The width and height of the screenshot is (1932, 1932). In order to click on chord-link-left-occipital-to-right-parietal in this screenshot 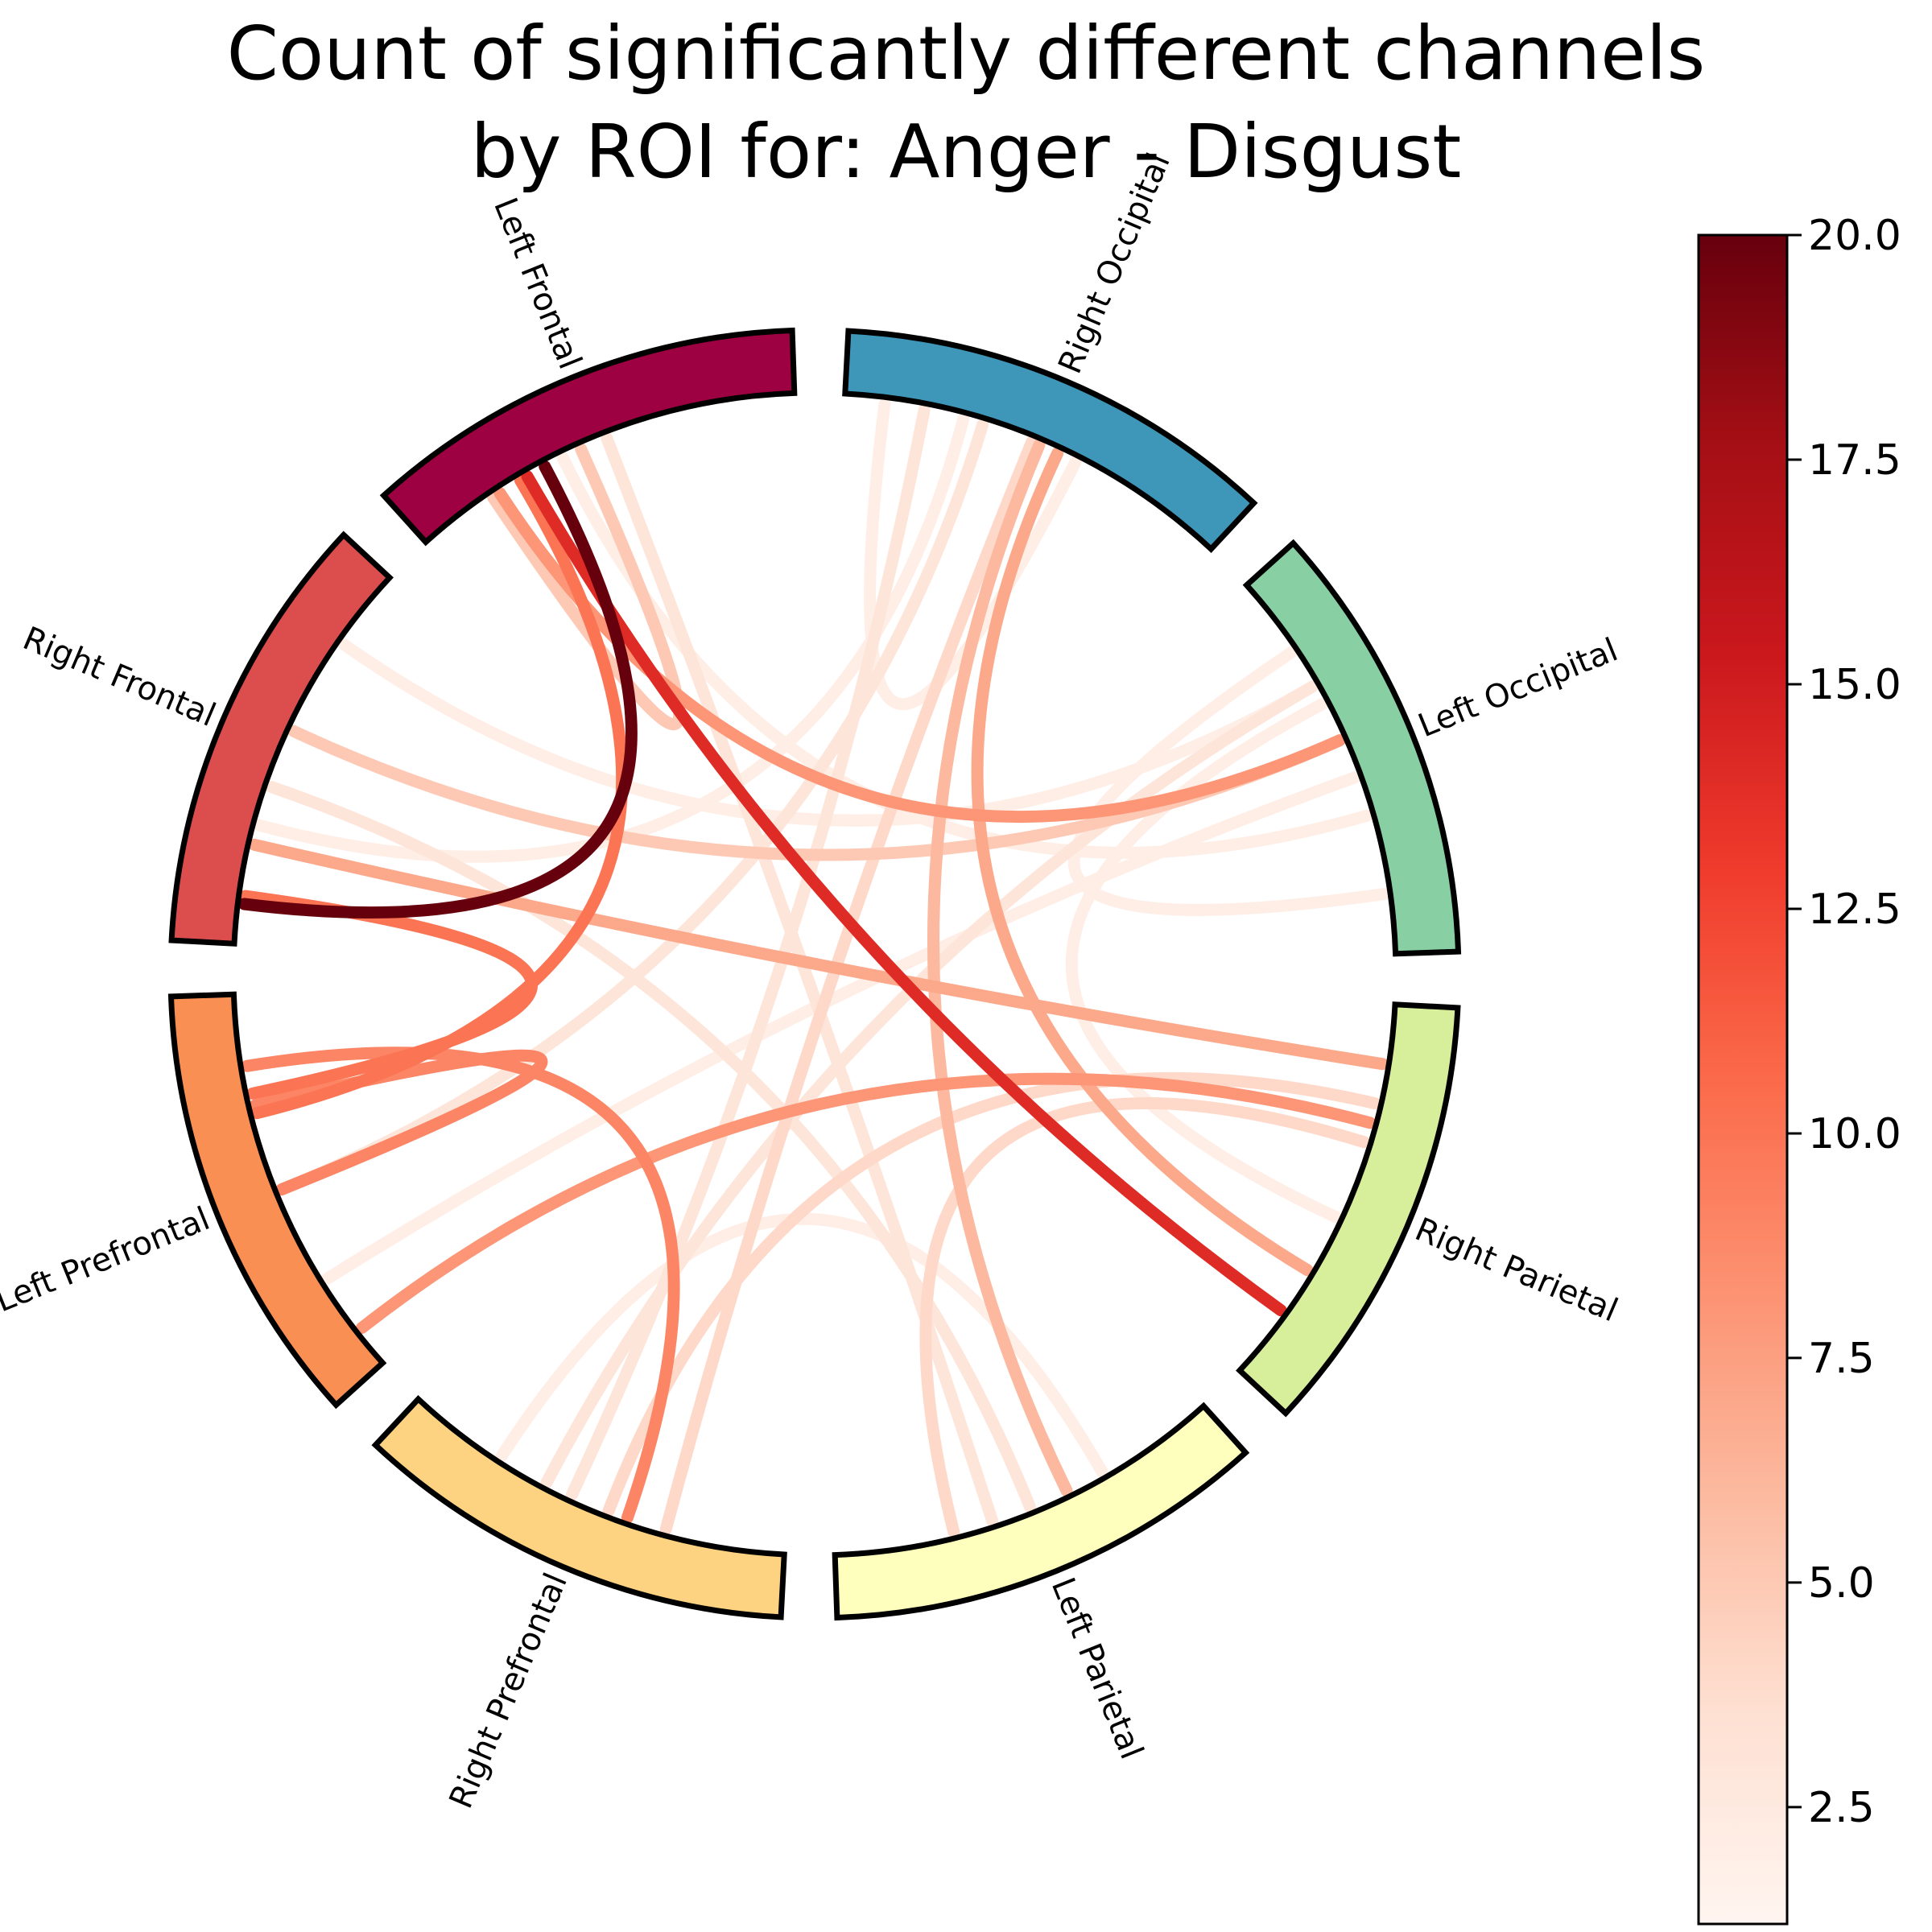, I will do `click(1203, 961)`.